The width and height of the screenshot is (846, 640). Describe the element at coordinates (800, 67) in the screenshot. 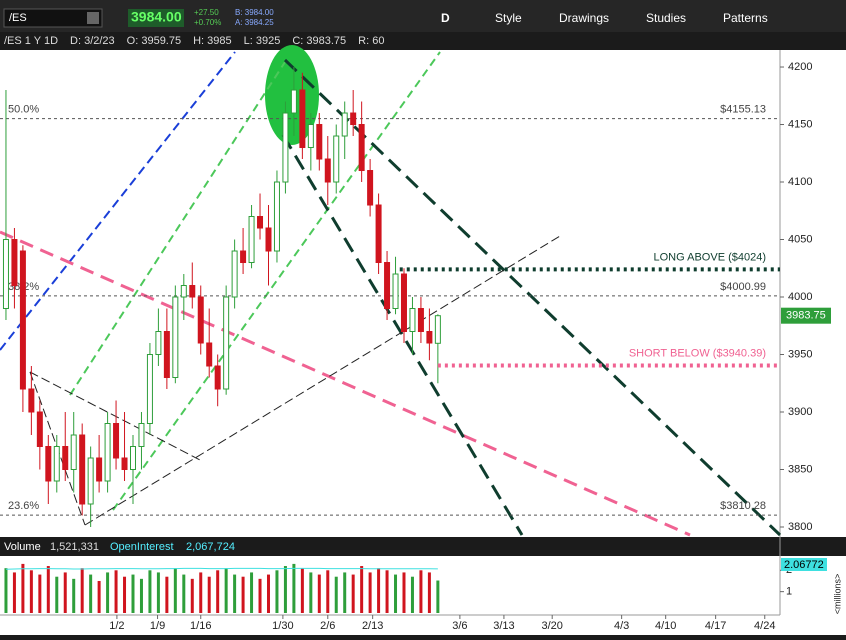

I see `y-tick-label: 4200` at that location.